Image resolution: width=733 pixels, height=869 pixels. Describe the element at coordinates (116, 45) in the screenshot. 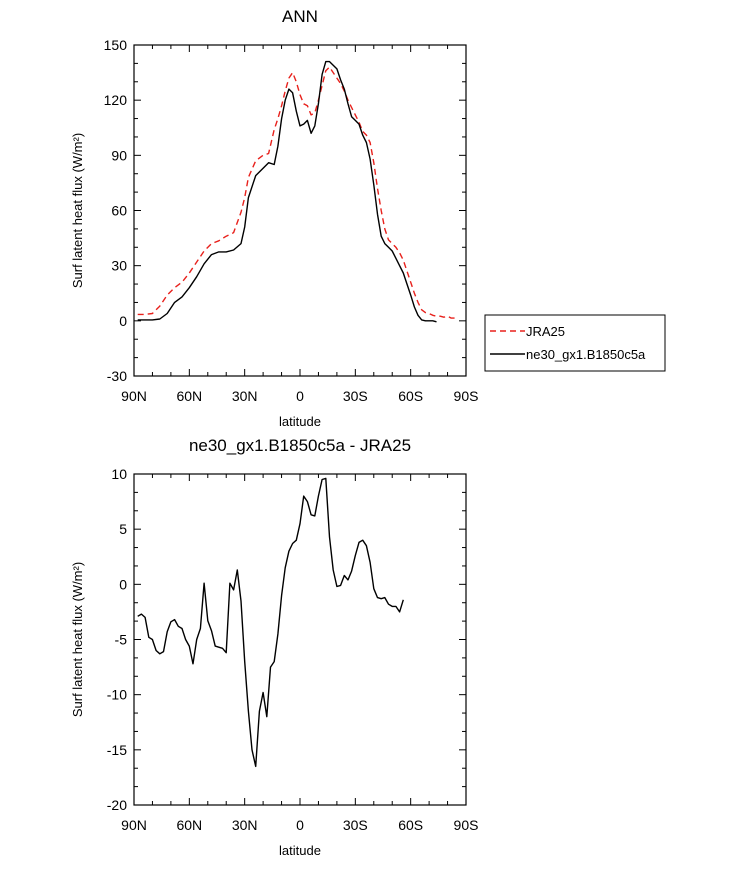

I see `y-tick-label: 150` at that location.